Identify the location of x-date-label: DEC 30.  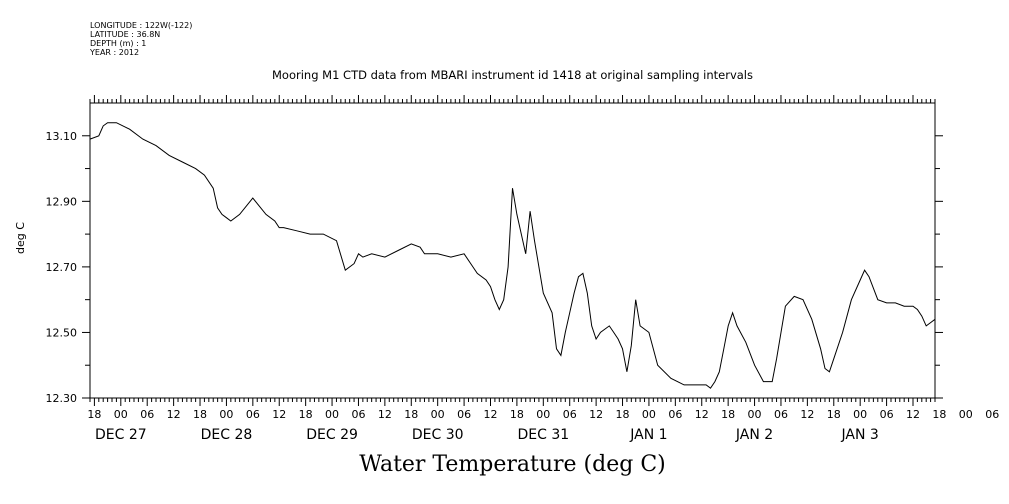
(438, 435).